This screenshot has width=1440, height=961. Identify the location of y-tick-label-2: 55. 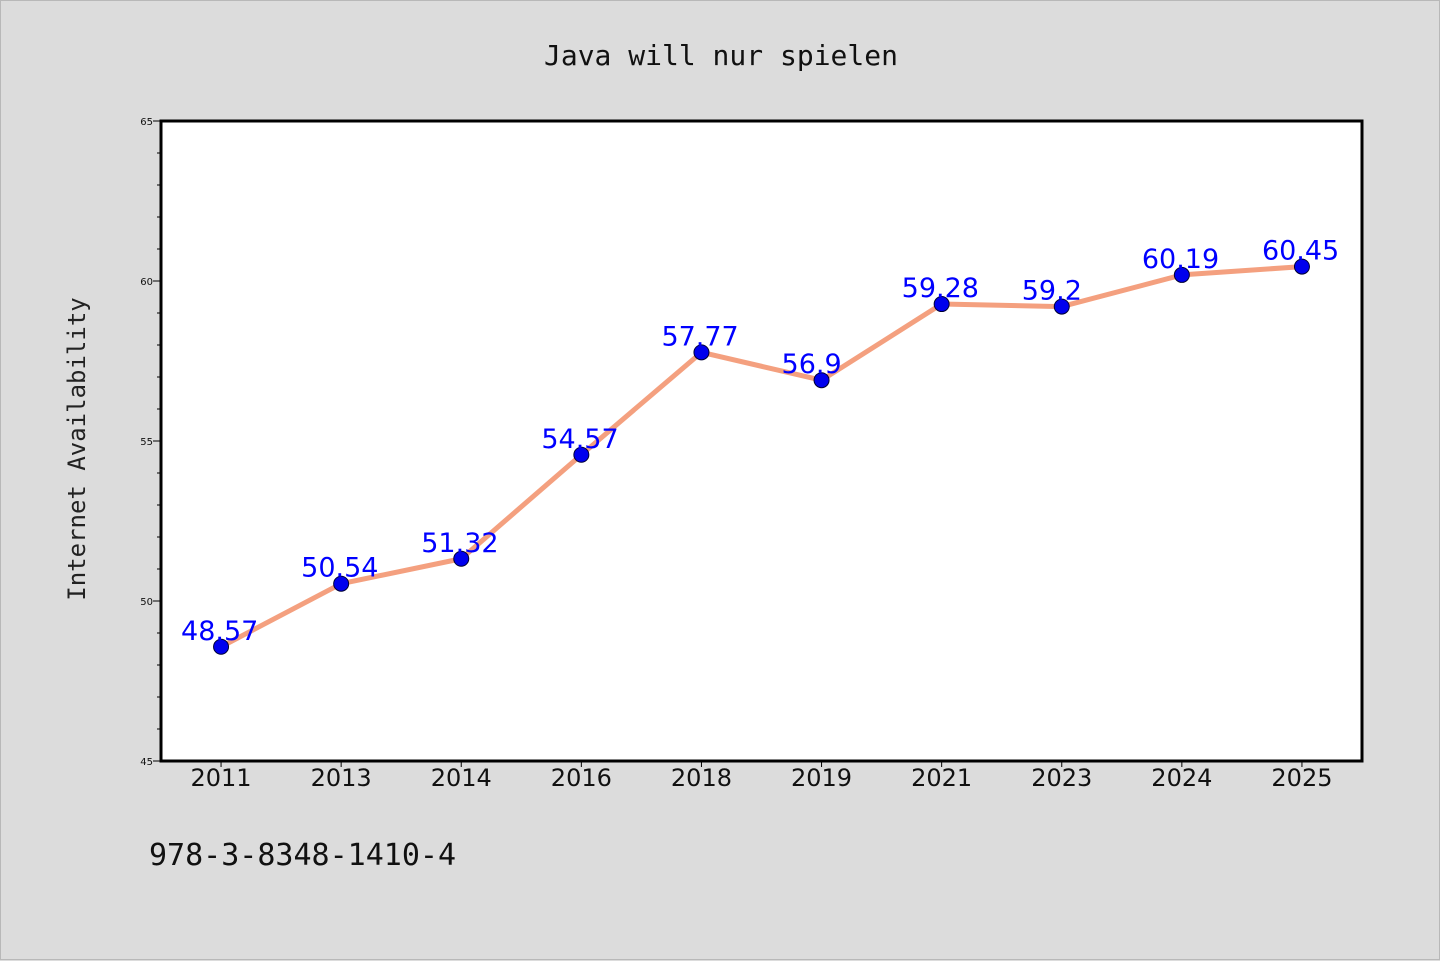
(146, 442).